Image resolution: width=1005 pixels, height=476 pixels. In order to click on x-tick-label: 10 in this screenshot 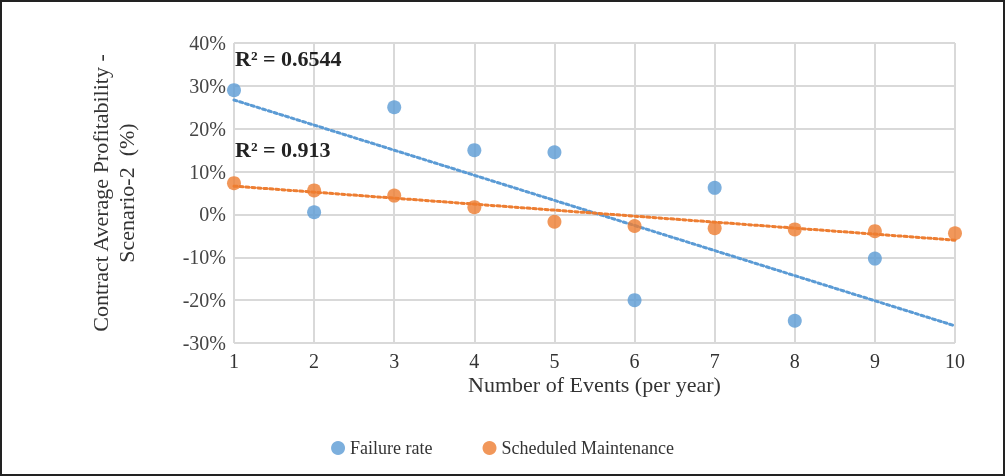, I will do `click(955, 361)`.